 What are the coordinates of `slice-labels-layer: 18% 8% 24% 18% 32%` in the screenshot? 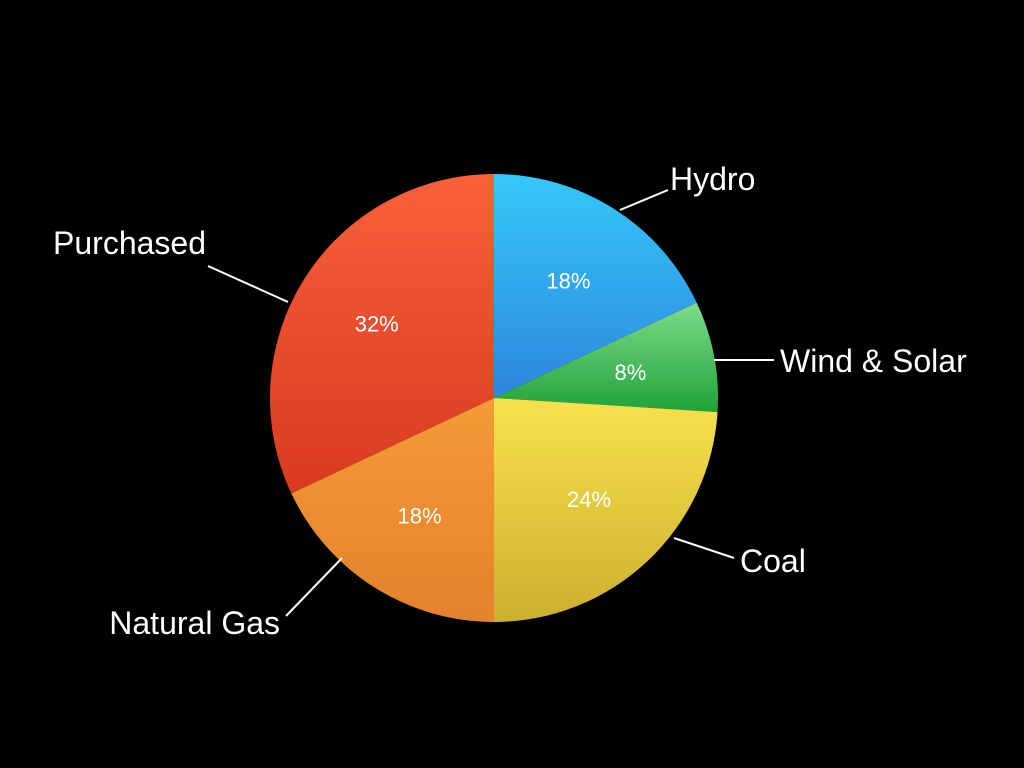 It's located at (501, 399).